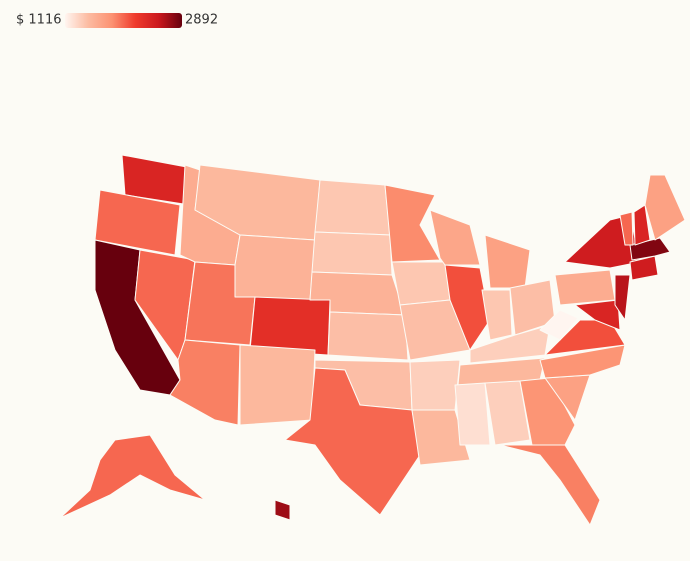  Describe the element at coordinates (39, 20) in the screenshot. I see `legend-min-label: $ 1116` at that location.